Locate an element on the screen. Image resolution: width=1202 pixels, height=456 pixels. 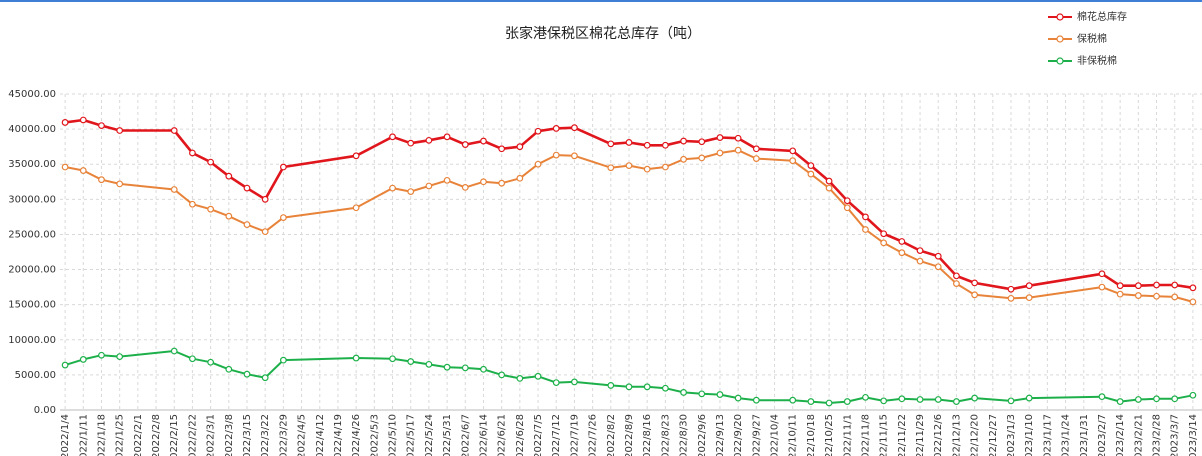
y-tick-label: 45000.00 is located at coordinates (32, 94).